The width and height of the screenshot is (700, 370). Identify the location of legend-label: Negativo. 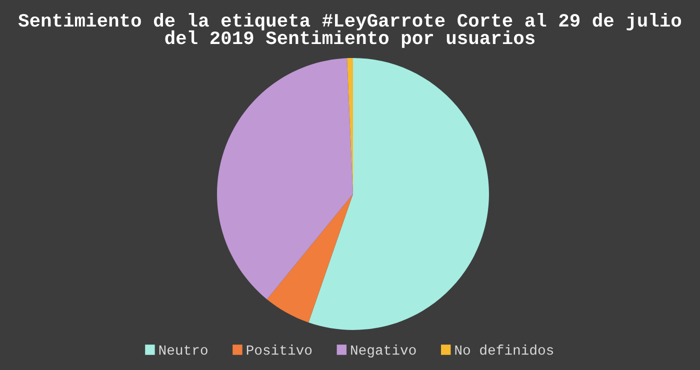
(383, 351).